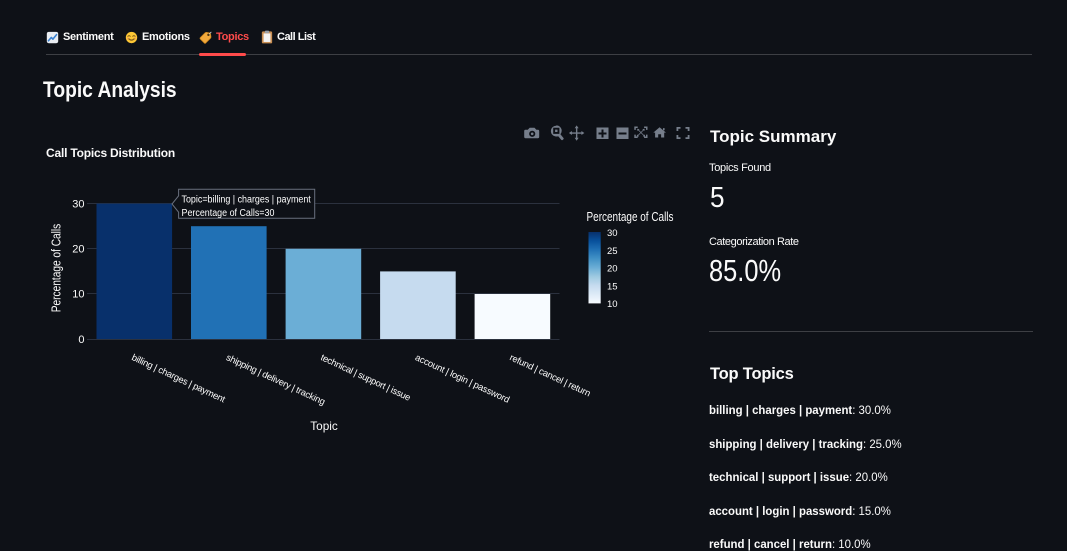  What do you see at coordinates (247, 200) in the screenshot?
I see `svg-text:Topic=billing | charges | paym: Topic=billing | charges | payment` at bounding box center [247, 200].